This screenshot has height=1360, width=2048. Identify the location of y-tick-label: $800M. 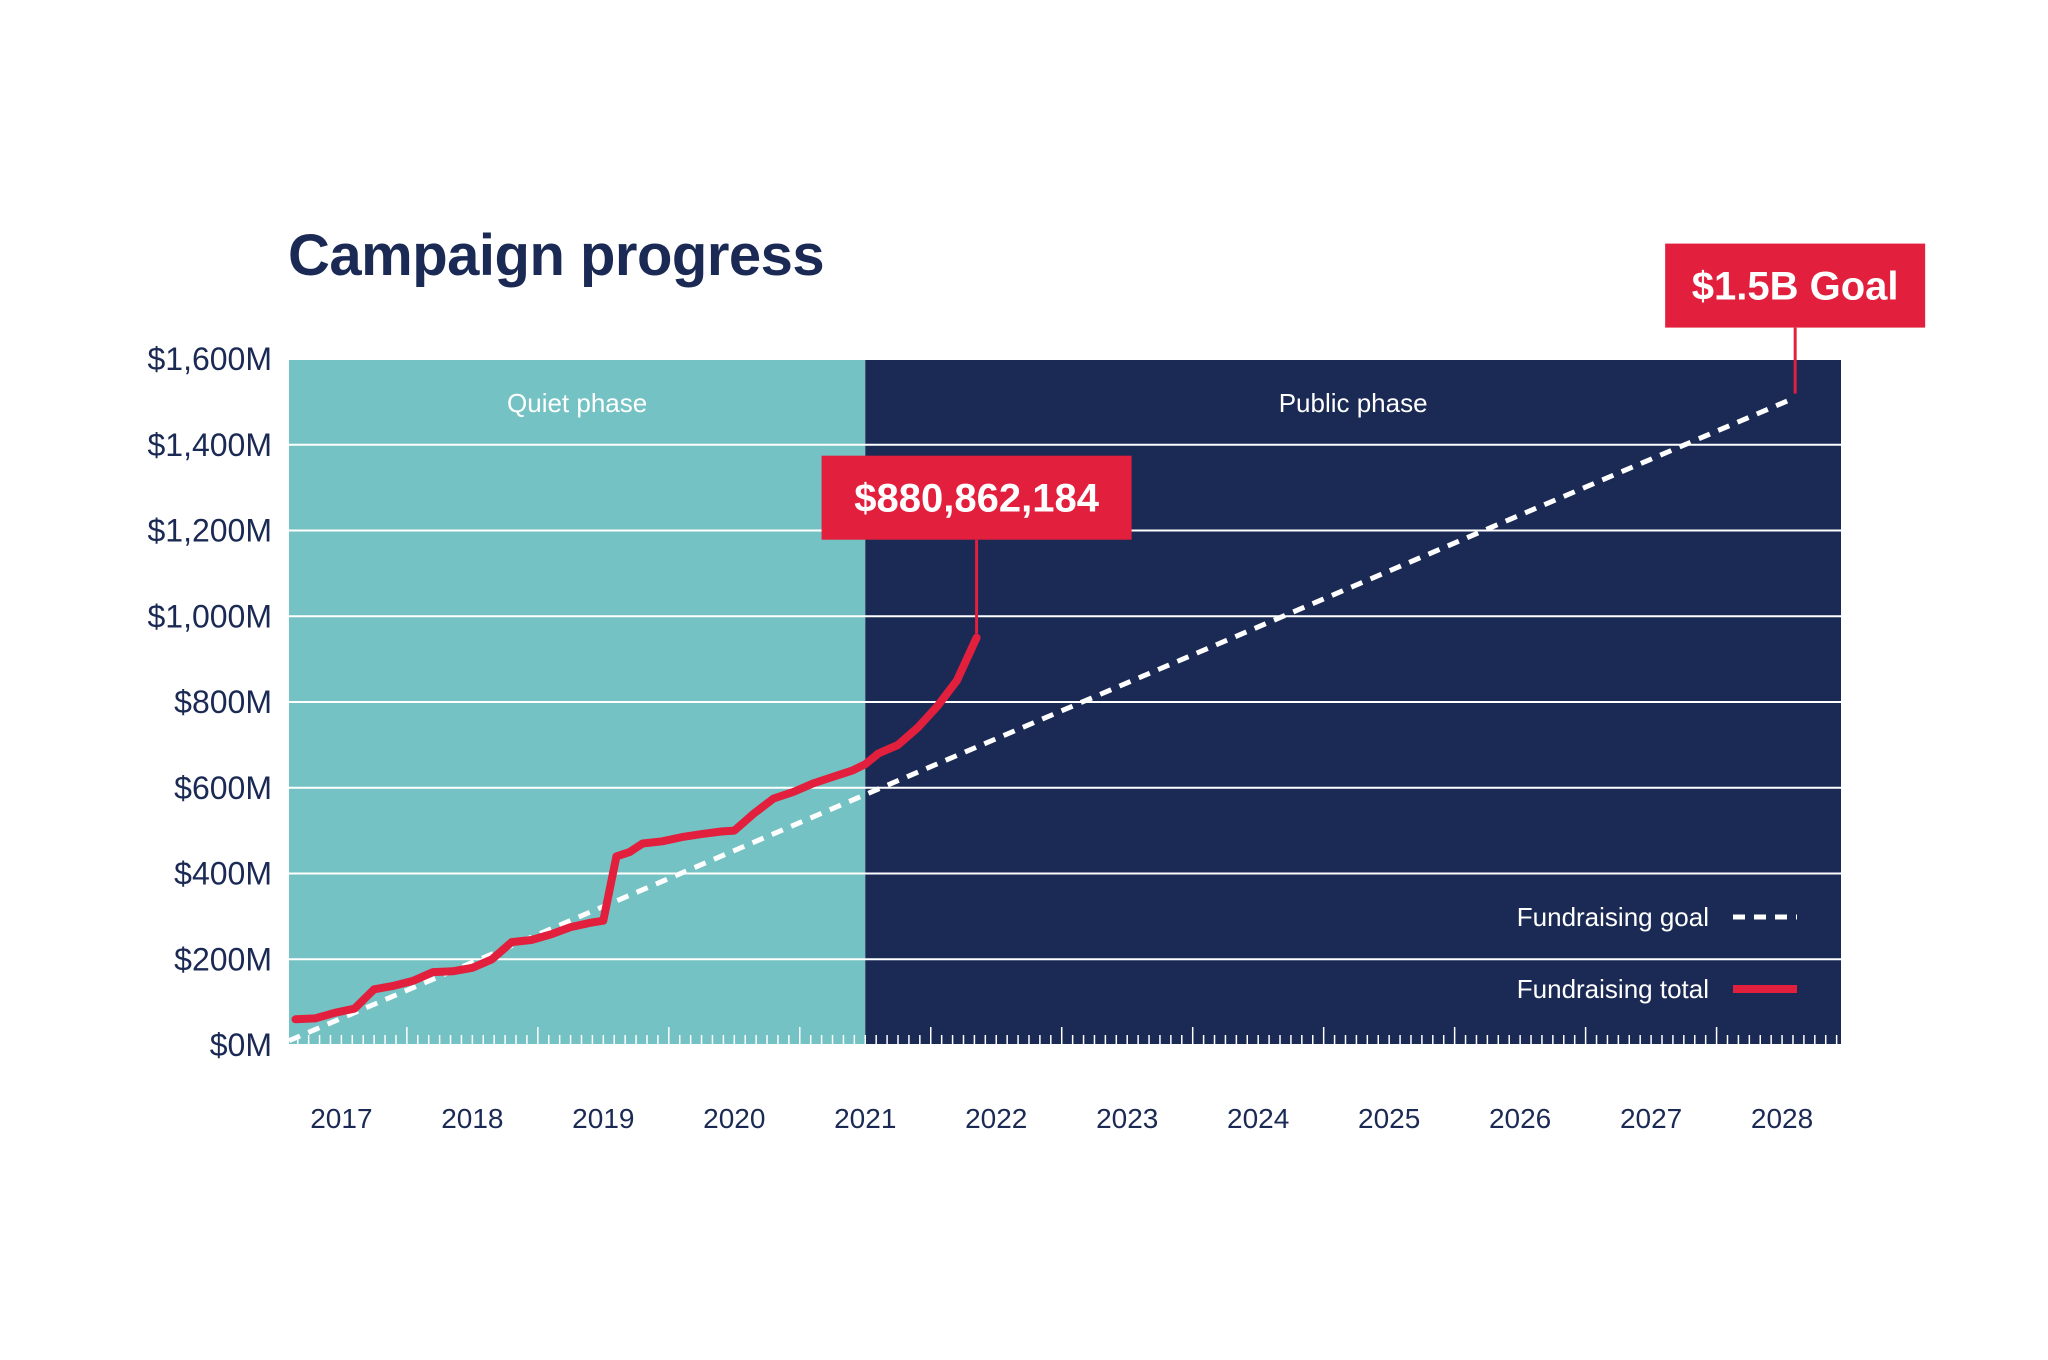
(223, 702).